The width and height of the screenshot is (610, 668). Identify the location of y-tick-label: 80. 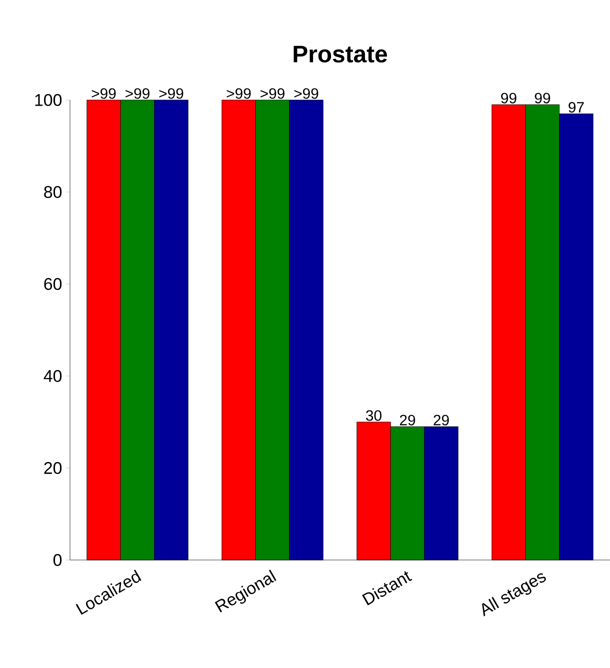
(53, 192).